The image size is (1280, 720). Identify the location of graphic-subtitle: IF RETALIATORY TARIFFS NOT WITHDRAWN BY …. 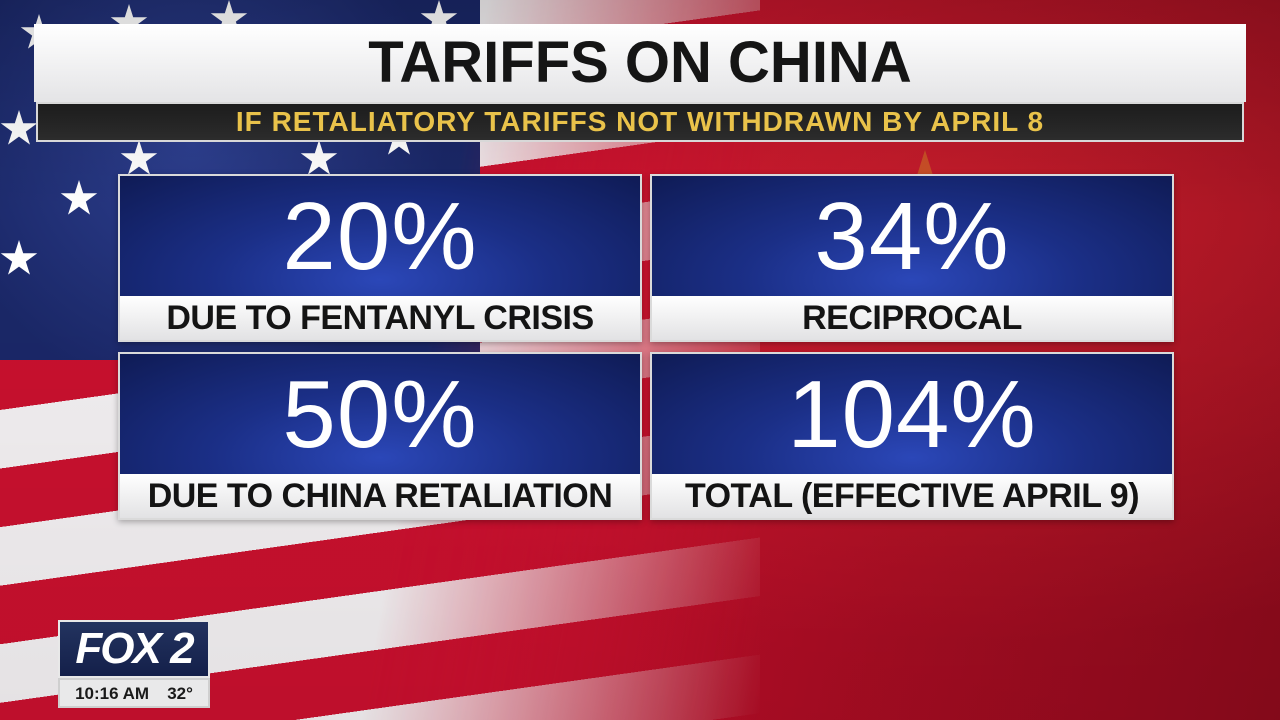
(640, 121).